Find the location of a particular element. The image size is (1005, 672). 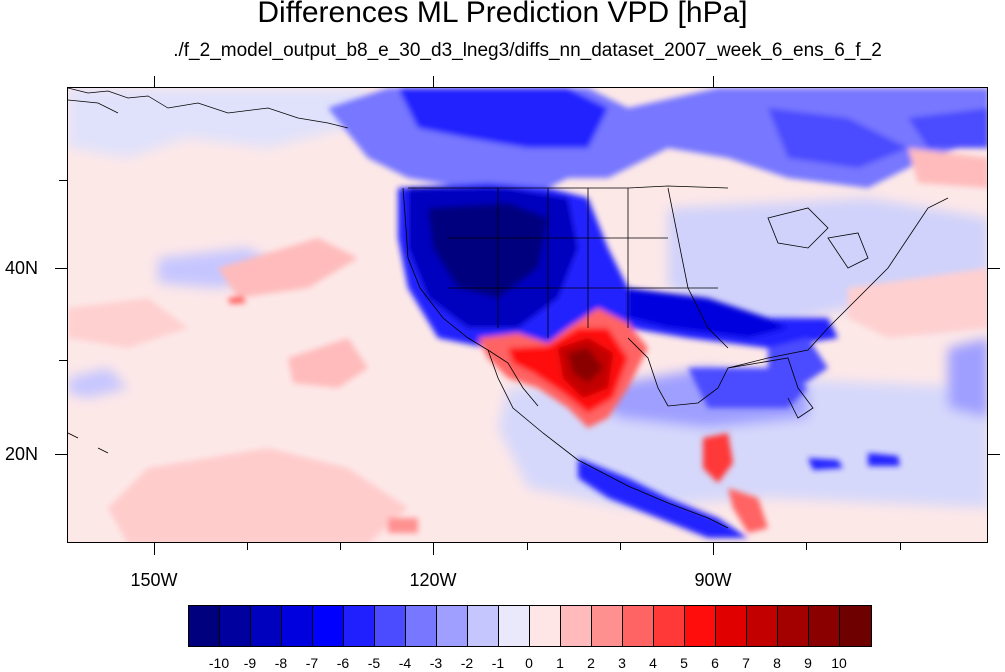

colorbar-label: -9 is located at coordinates (250, 663).